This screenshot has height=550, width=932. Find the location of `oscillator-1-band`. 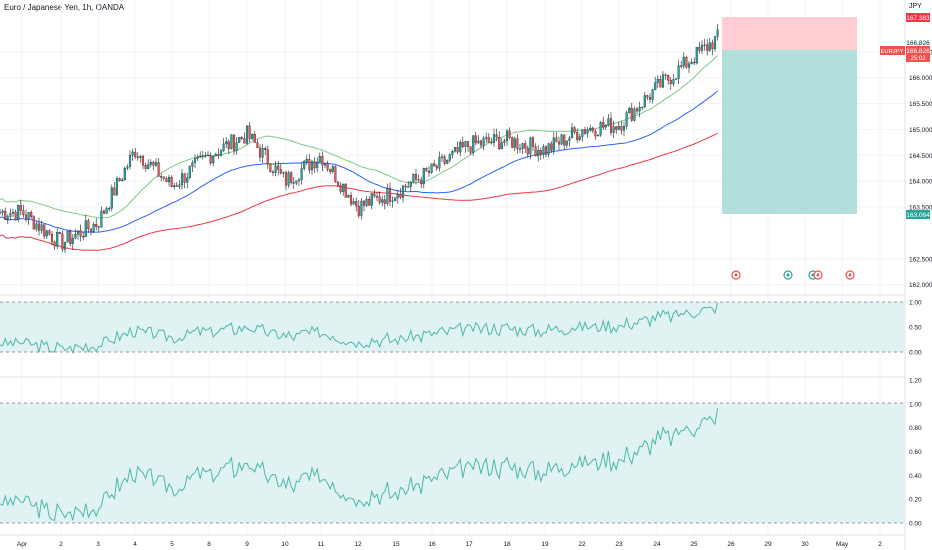

oscillator-1-band is located at coordinates (452, 327).